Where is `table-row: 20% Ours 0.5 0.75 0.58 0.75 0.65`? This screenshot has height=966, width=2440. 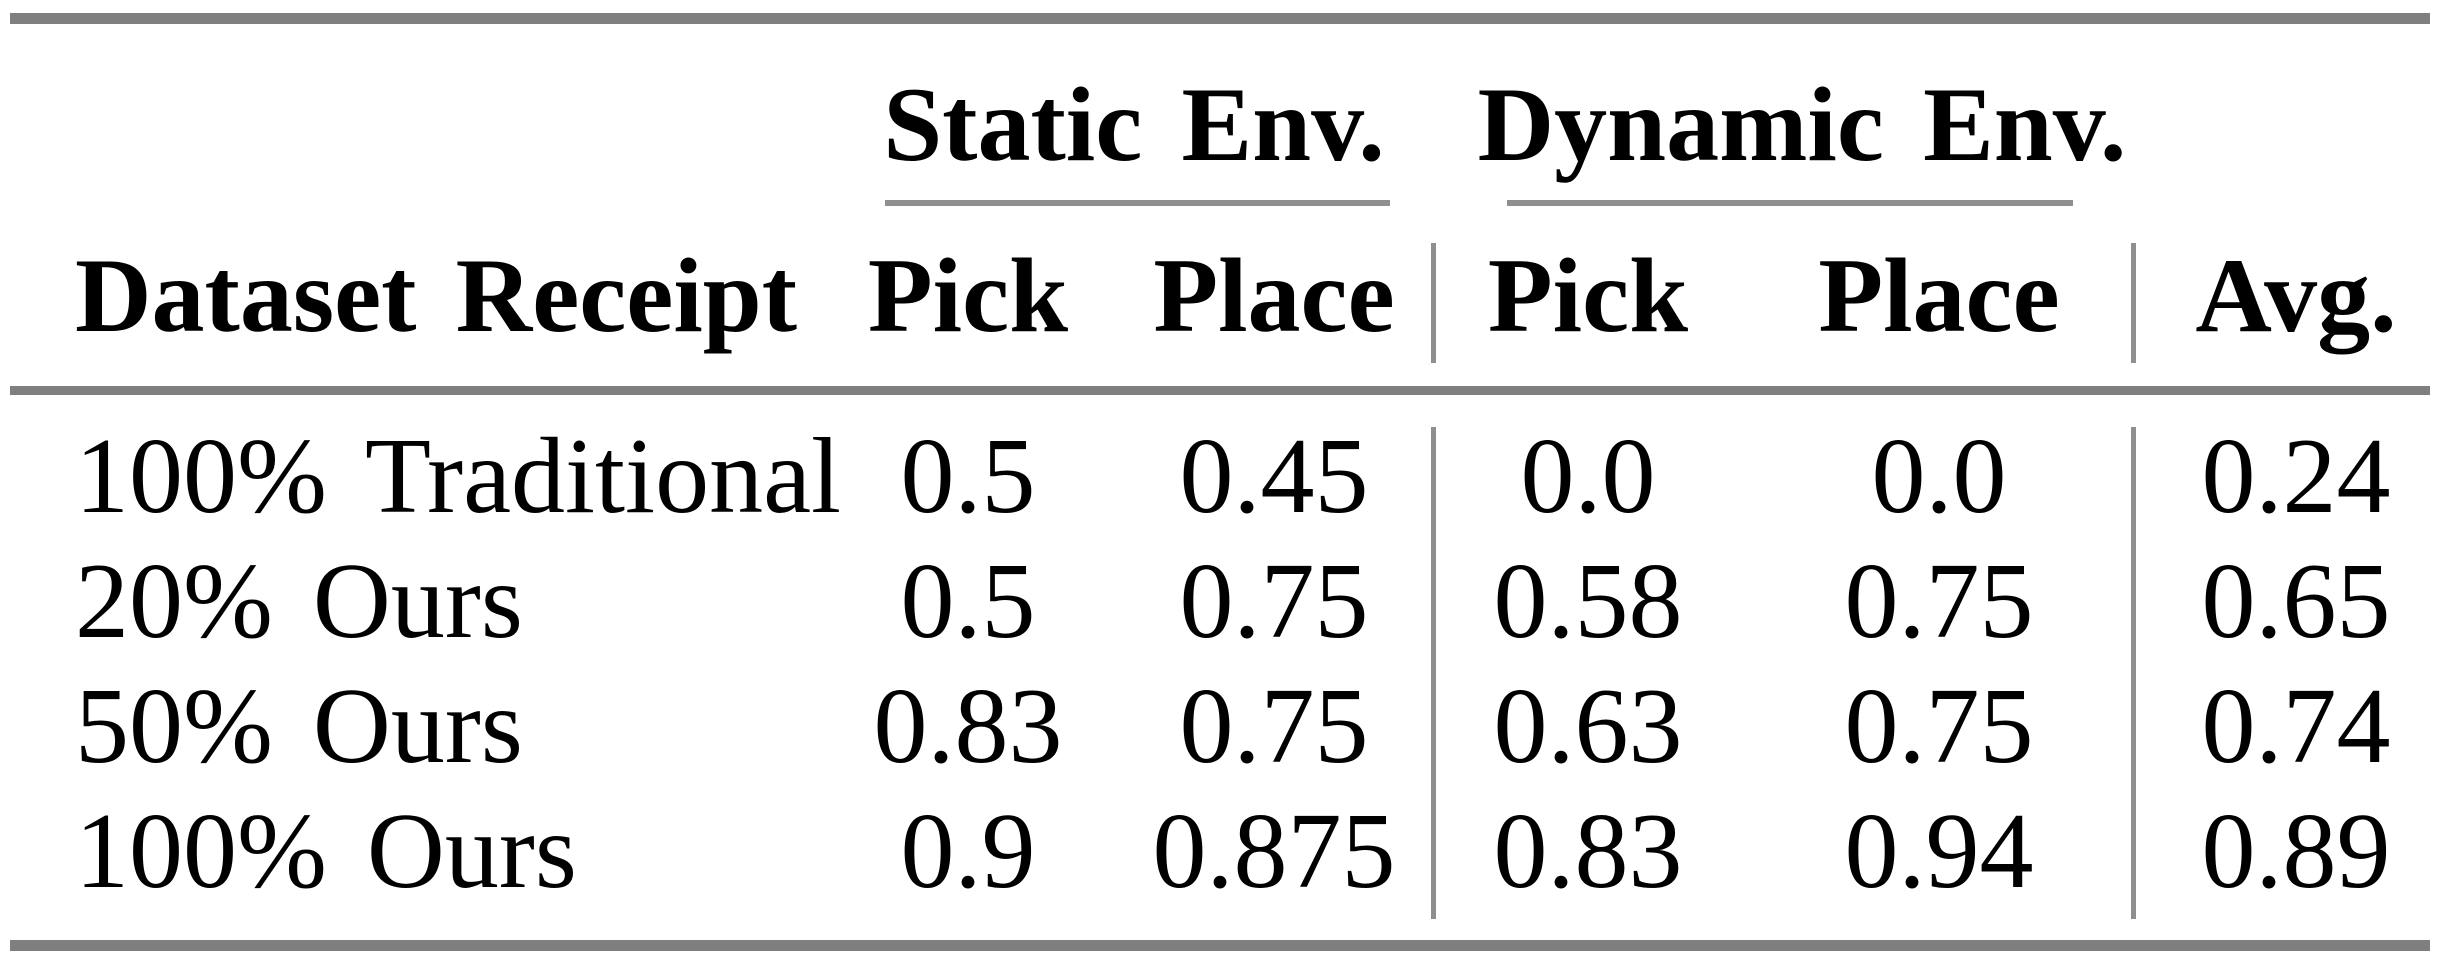 table-row: 20% Ours 0.5 0.75 0.58 0.75 0.65 is located at coordinates (1220, 602).